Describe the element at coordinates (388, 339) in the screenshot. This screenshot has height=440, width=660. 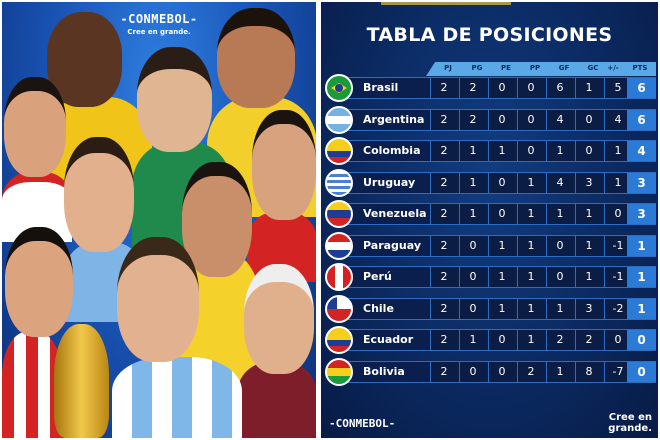
I see `team-name: Ecuador` at that location.